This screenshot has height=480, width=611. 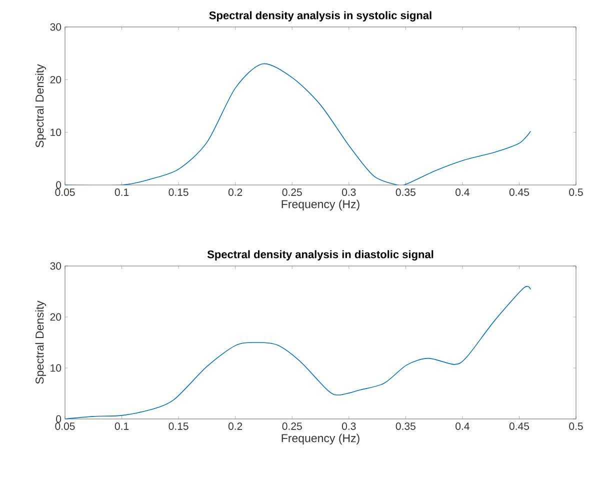 I want to click on chart-title: Spectral density analysis in diastolic signal, so click(x=320, y=255).